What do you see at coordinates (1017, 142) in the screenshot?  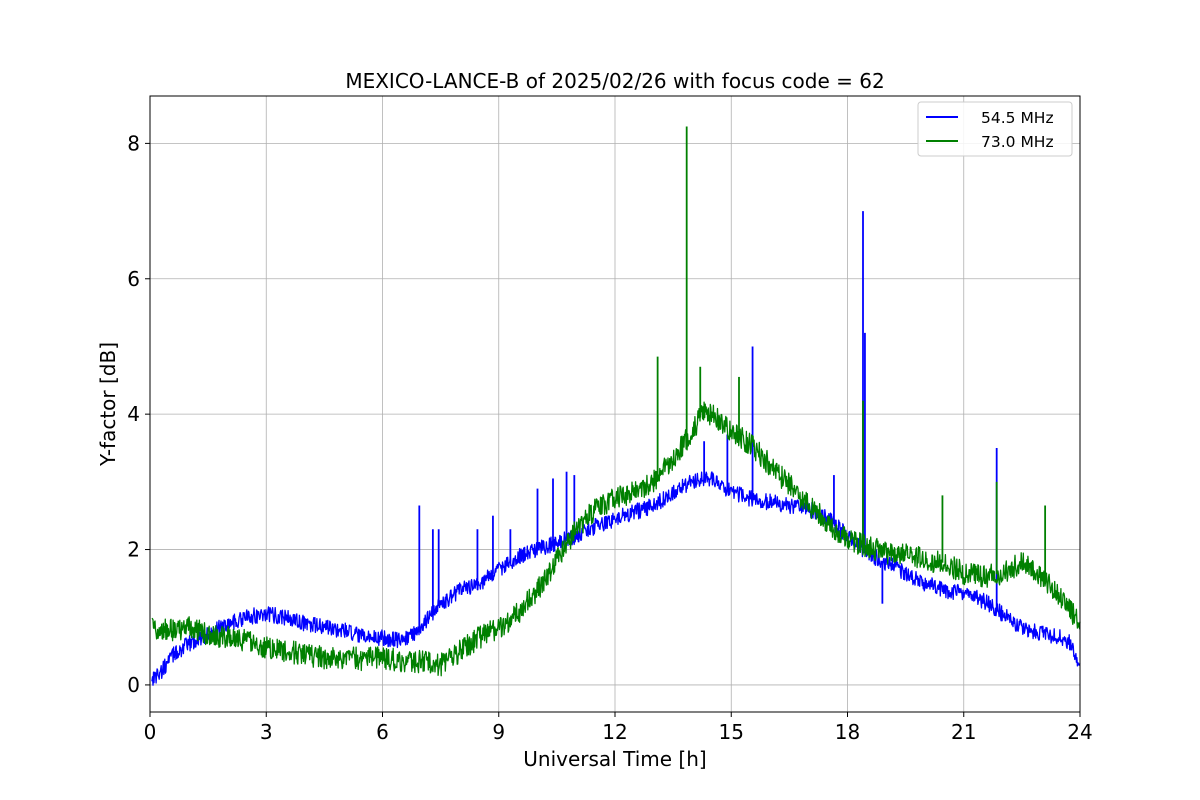 I see `legend-label-73-0-mhz: 73.0 MHz` at bounding box center [1017, 142].